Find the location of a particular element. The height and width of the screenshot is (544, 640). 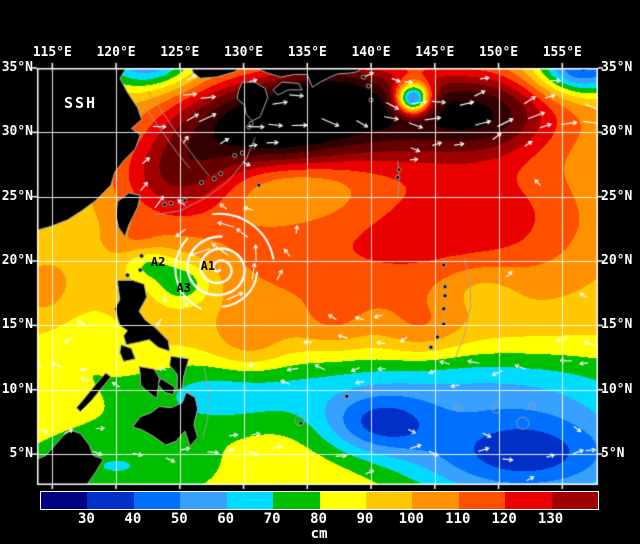

lat-tick-label-left: 5°N is located at coordinates (21, 454).